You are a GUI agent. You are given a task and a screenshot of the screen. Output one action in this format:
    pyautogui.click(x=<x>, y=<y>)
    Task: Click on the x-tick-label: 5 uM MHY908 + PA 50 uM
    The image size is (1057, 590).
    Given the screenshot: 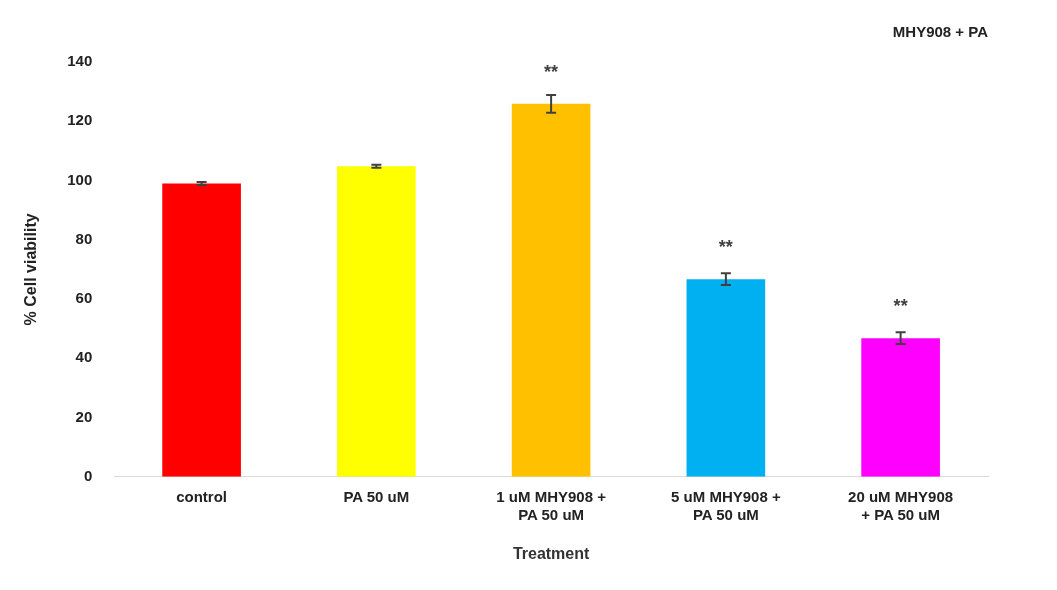 What is the action you would take?
    pyautogui.click(x=726, y=505)
    